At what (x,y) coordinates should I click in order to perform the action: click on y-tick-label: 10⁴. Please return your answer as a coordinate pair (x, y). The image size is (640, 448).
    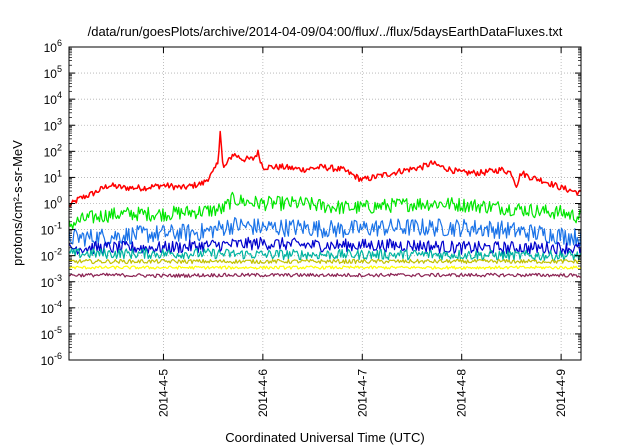
    Looking at the image, I should click on (53, 98).